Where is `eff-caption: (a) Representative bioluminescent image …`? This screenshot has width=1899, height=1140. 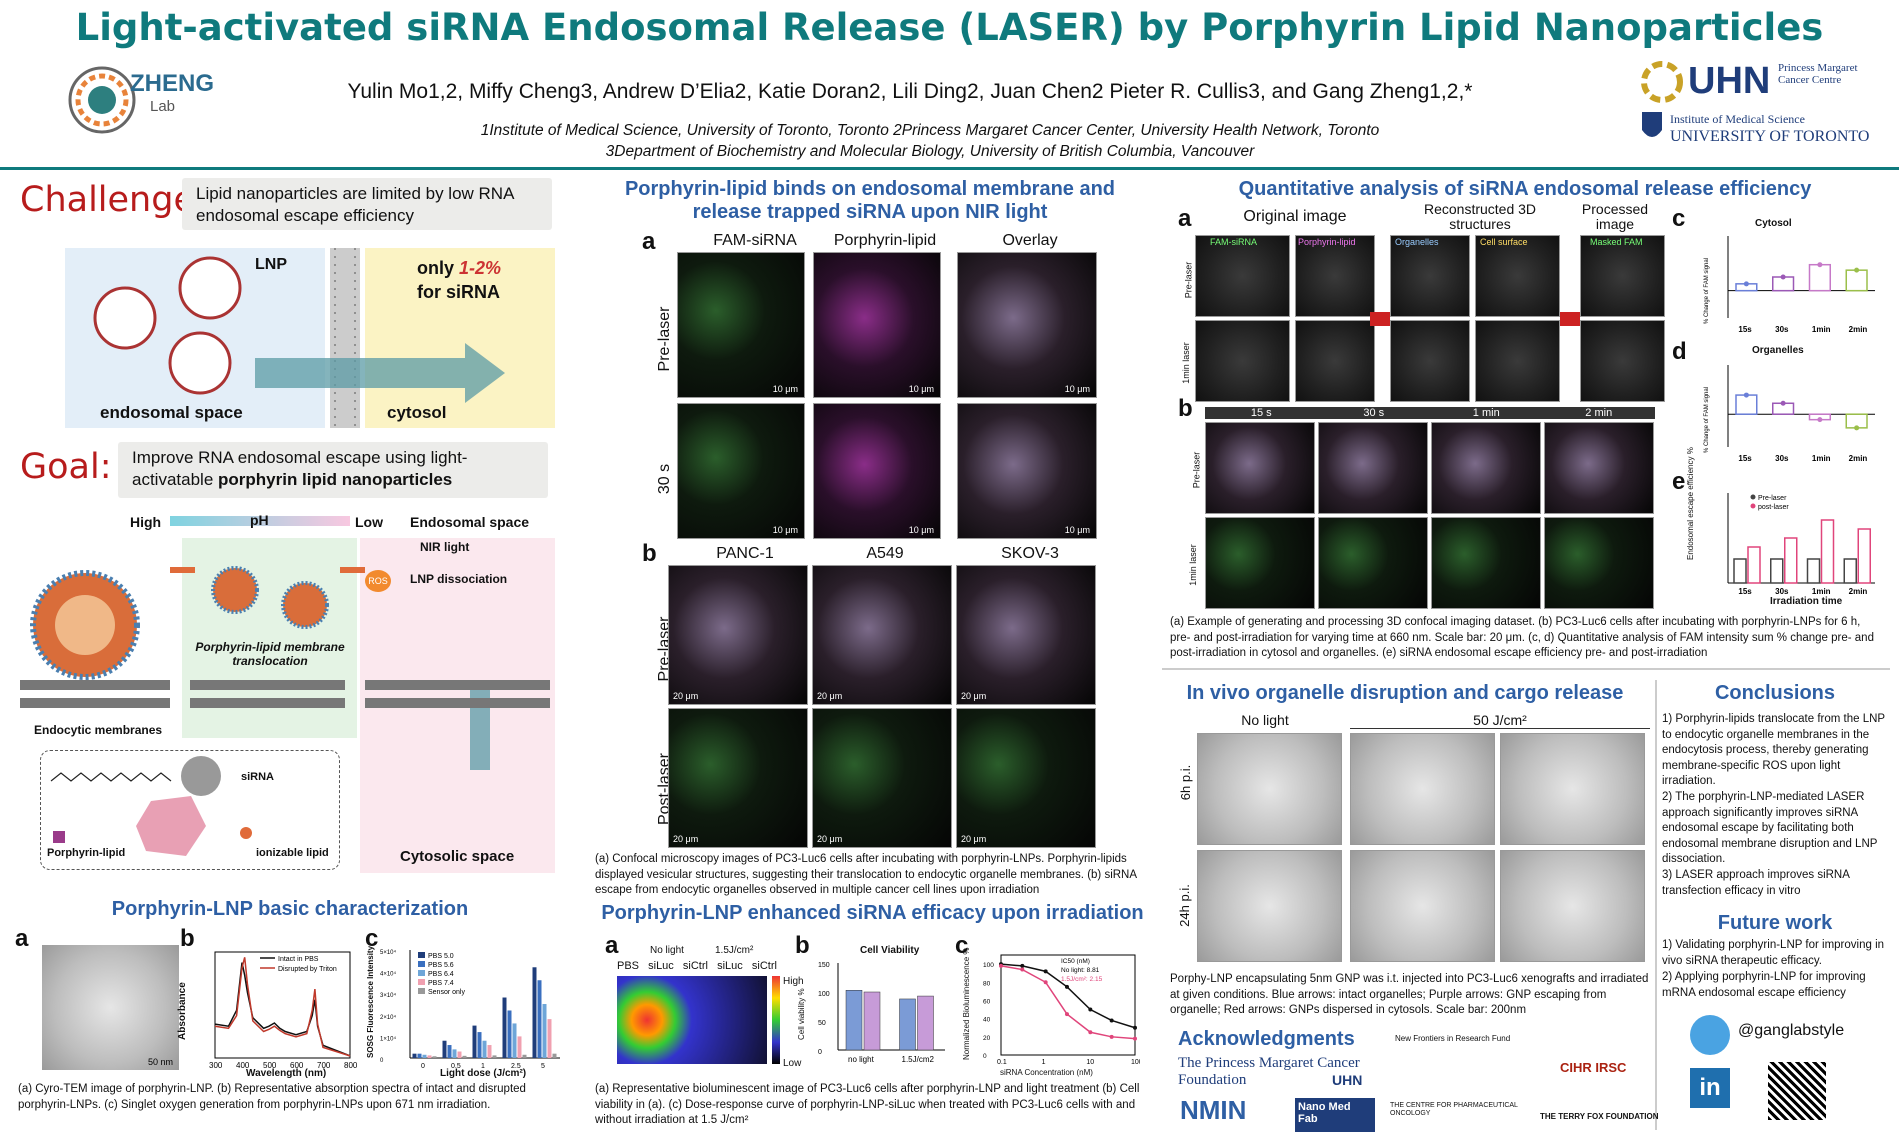
eff-caption: (a) Representative bioluminescent image … is located at coordinates (867, 1105).